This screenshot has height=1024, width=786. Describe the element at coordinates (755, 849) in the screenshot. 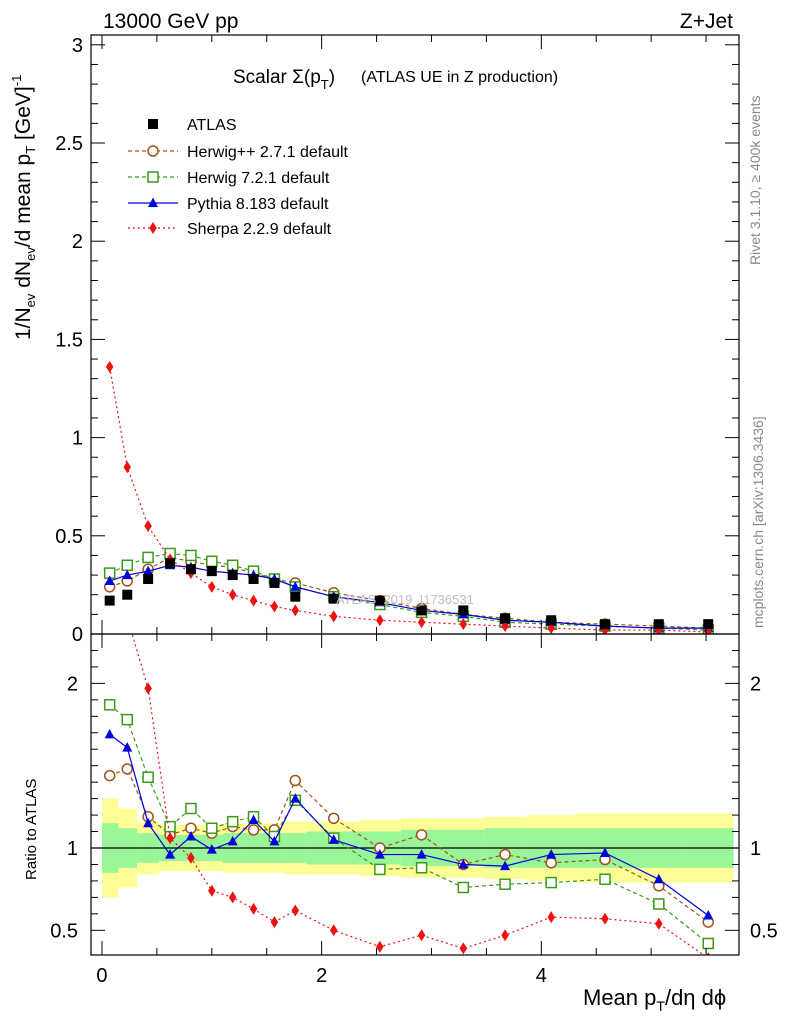

I see `ratio-y-tick-label-right: 1` at that location.